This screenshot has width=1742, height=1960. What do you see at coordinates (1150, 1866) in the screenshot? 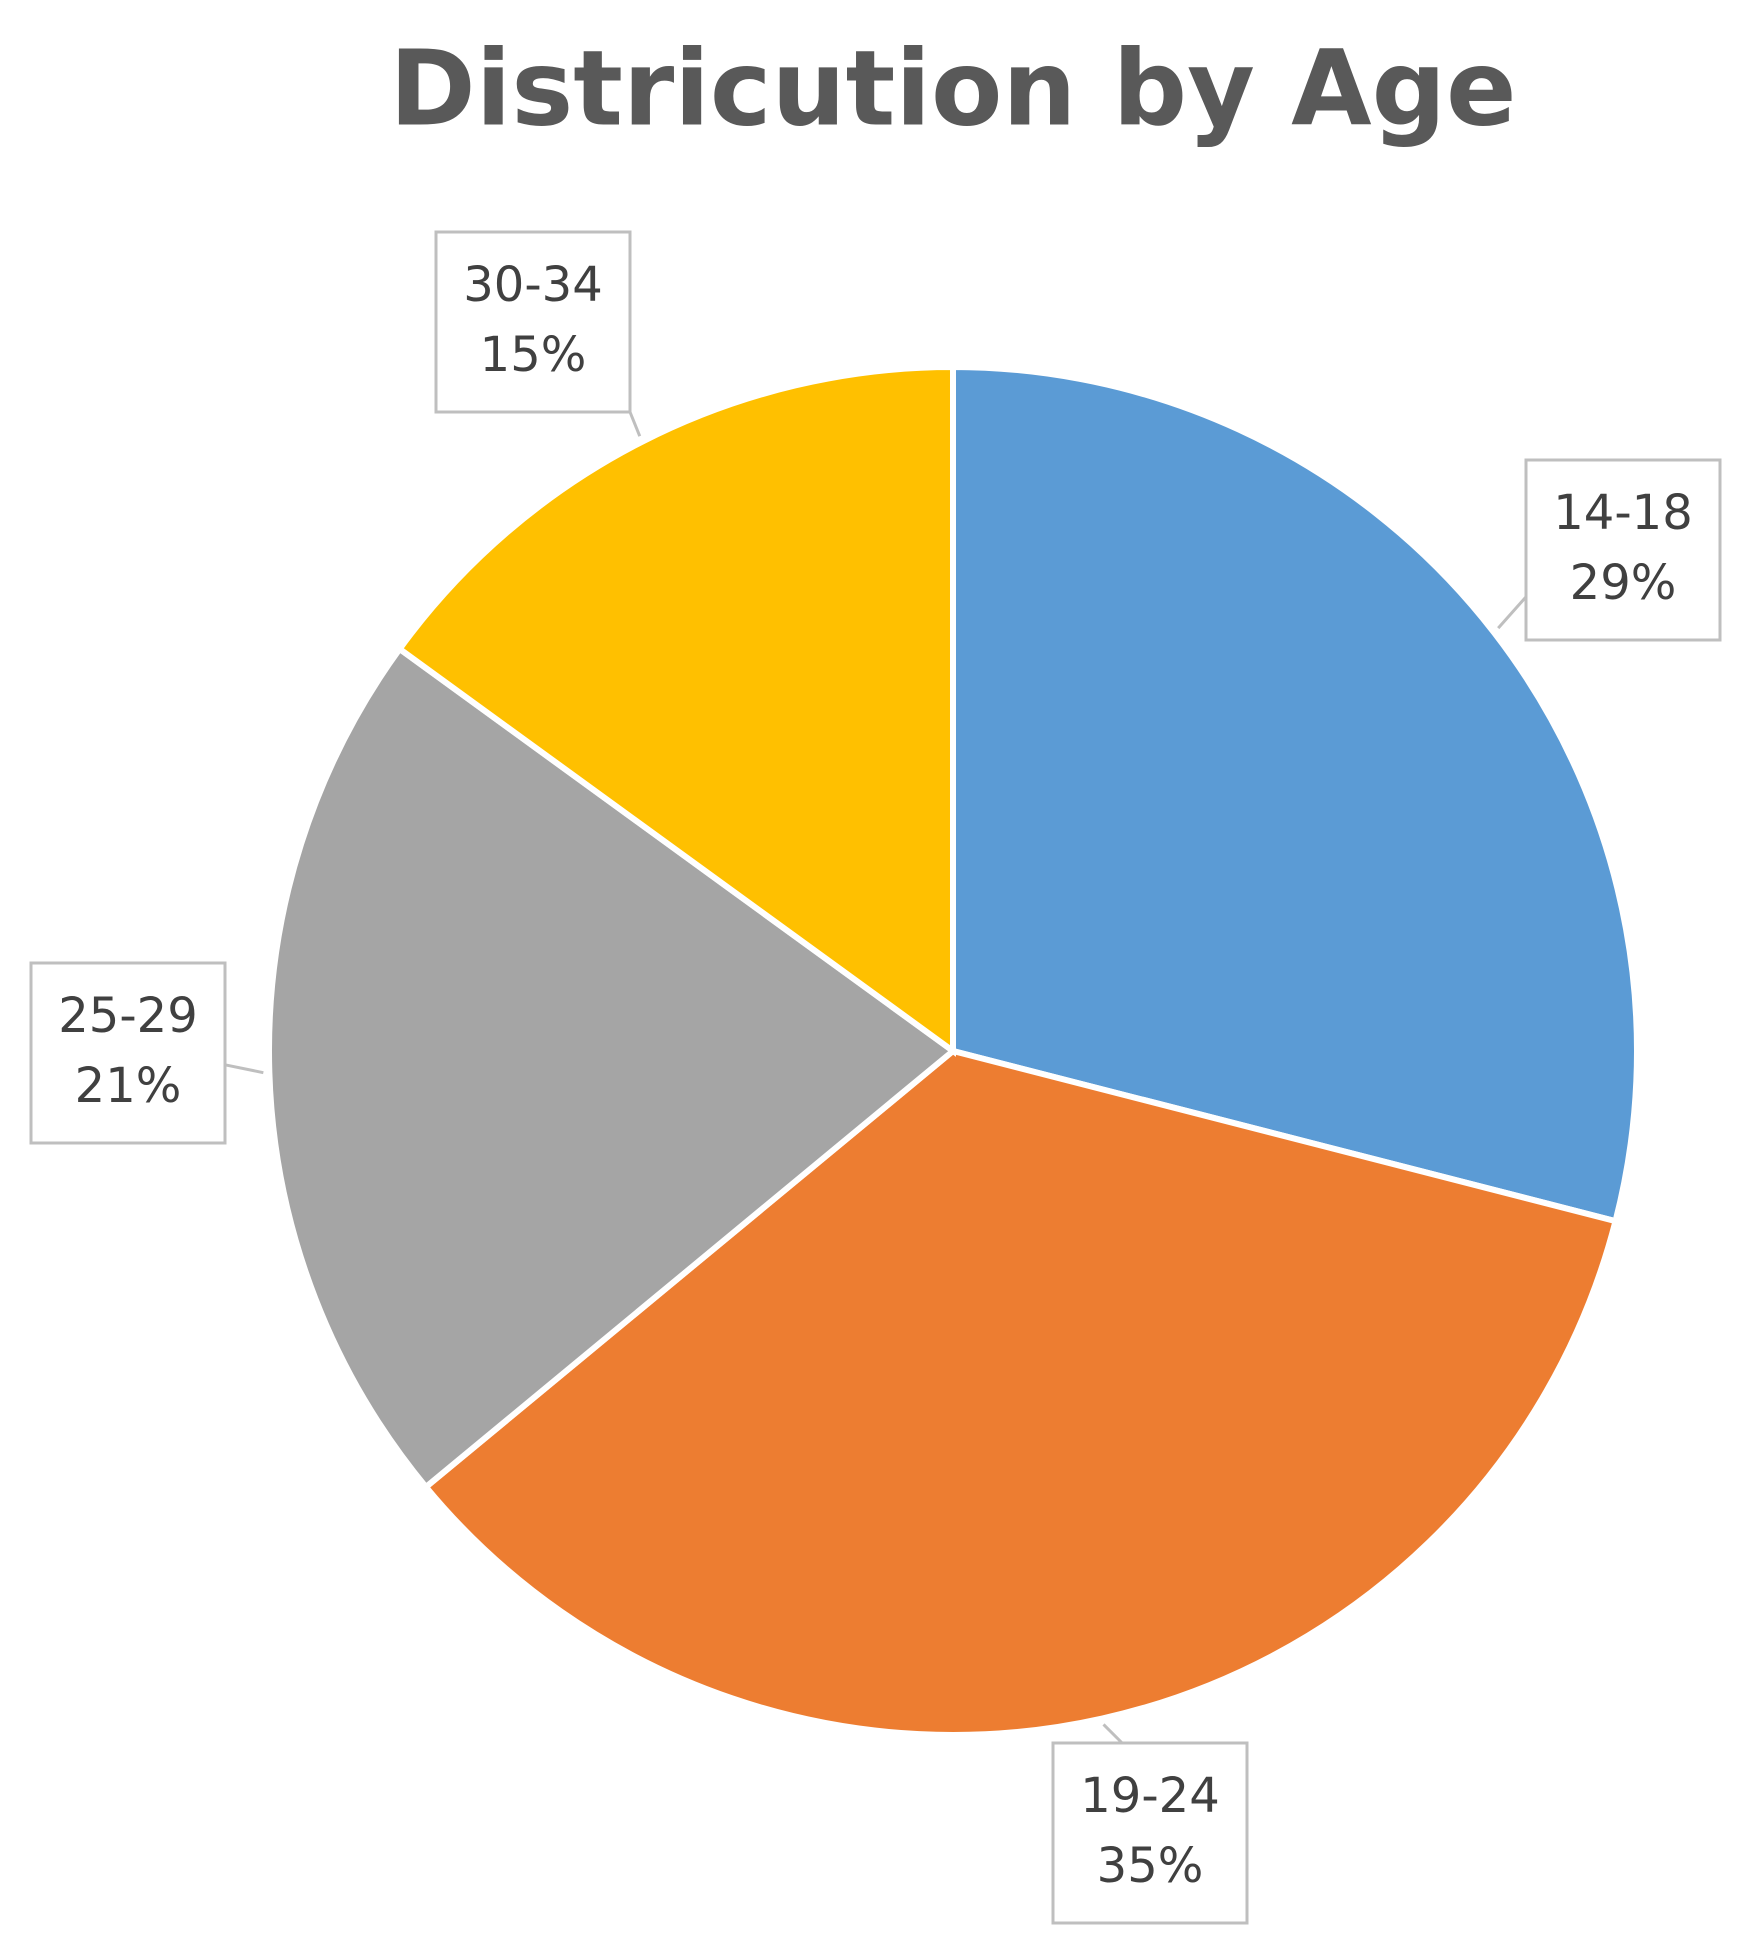
I see `value-label: 35%` at bounding box center [1150, 1866].